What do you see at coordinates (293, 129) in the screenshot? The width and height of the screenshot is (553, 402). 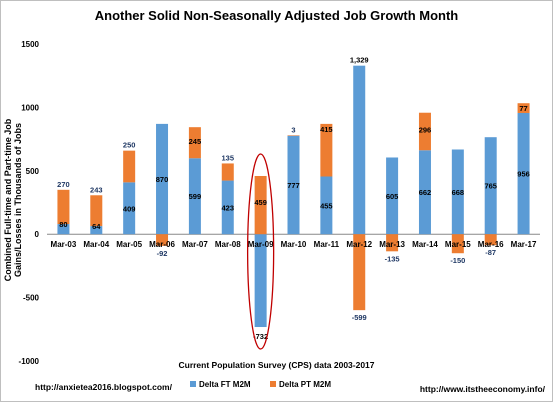 I see `data-label-pt: 3` at bounding box center [293, 129].